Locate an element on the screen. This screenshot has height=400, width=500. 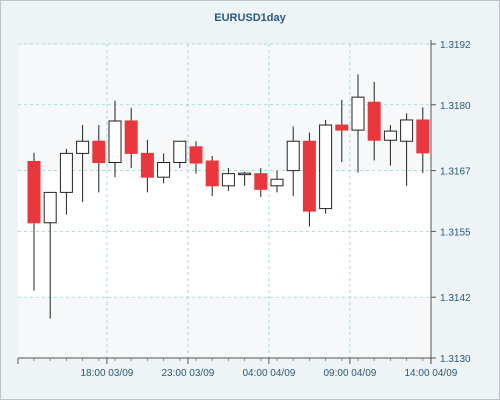
y-tick-label: 1.3180 is located at coordinates (455, 106).